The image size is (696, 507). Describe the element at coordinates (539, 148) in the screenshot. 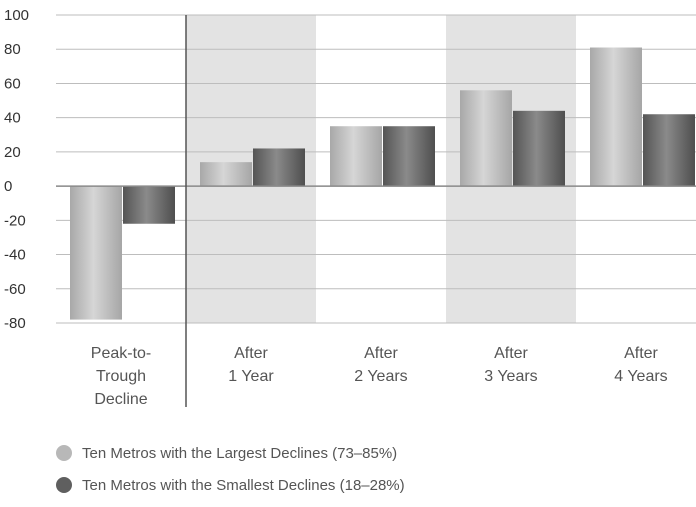

I see `bar-series1-cat3` at that location.